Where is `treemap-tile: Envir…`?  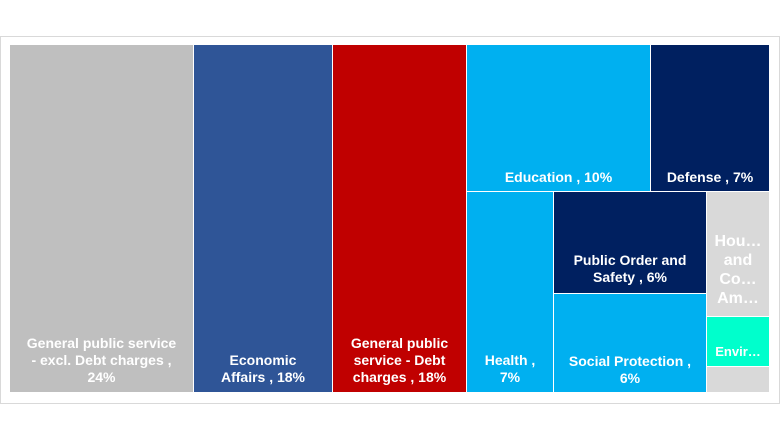 treemap-tile: Envir… is located at coordinates (738, 342).